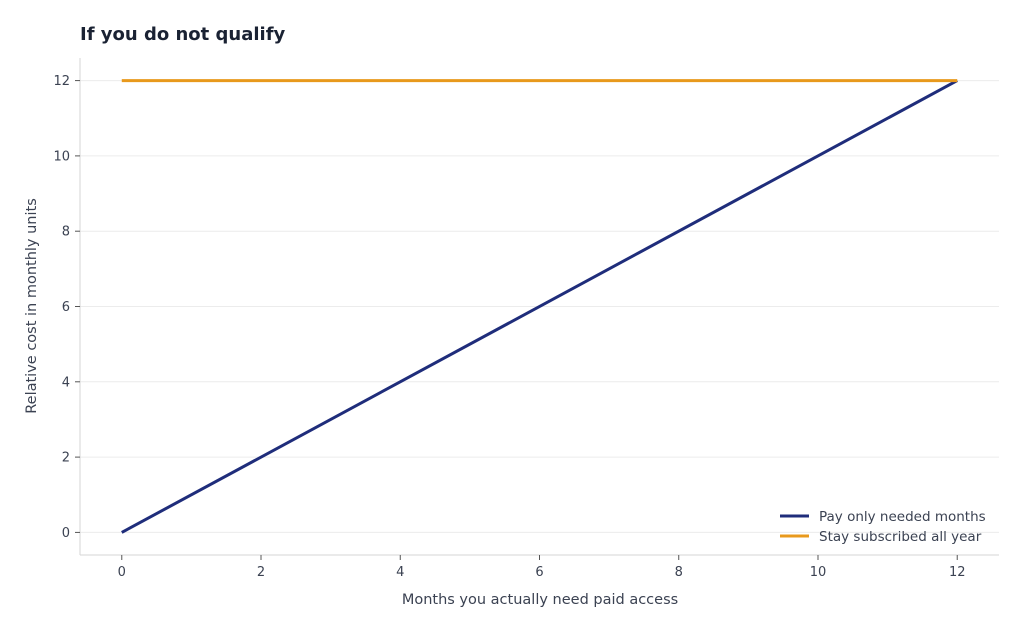 This screenshot has height=631, width=1024. Describe the element at coordinates (957, 572) in the screenshot. I see `x-tick-label: 12` at that location.